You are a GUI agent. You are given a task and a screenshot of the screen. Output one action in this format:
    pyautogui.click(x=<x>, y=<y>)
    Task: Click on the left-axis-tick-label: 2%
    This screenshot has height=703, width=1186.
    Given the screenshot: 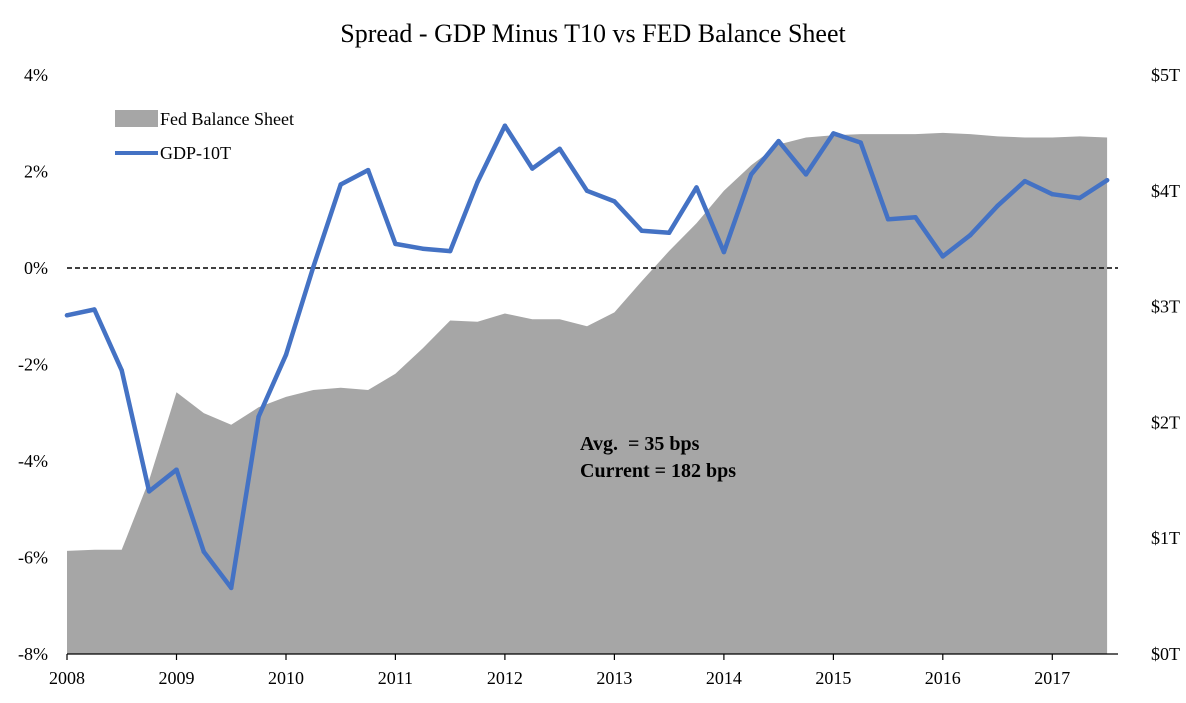 What is the action you would take?
    pyautogui.click(x=36, y=172)
    